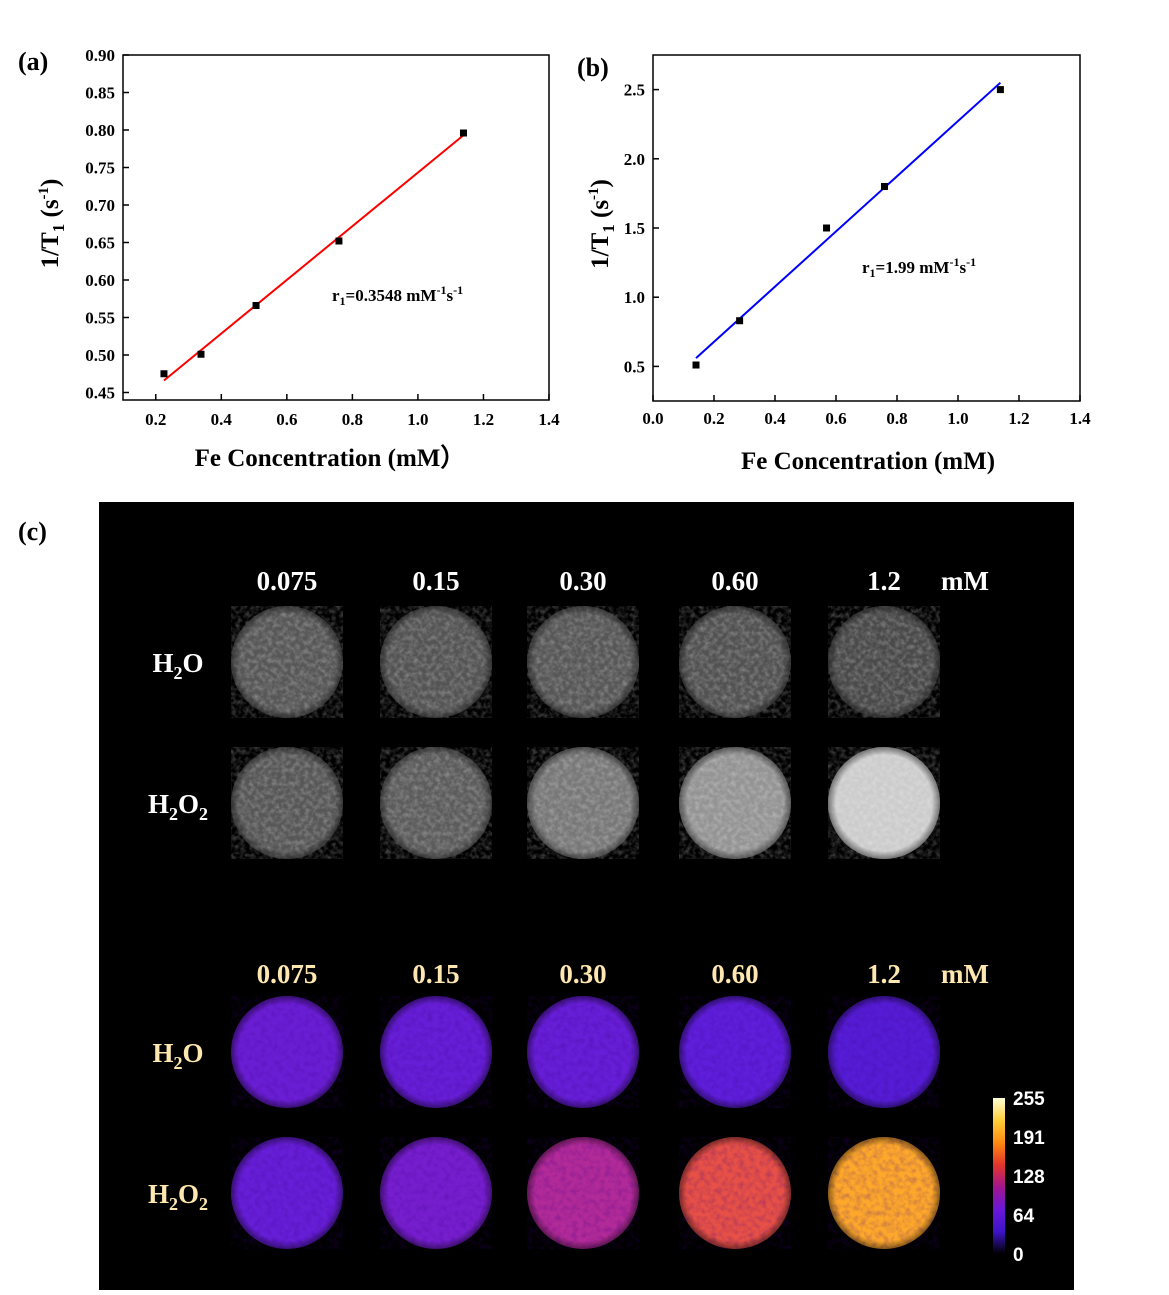 This screenshot has height=1295, width=1169. Describe the element at coordinates (634, 297) in the screenshot. I see `y-tick-label: 1.0` at that location.